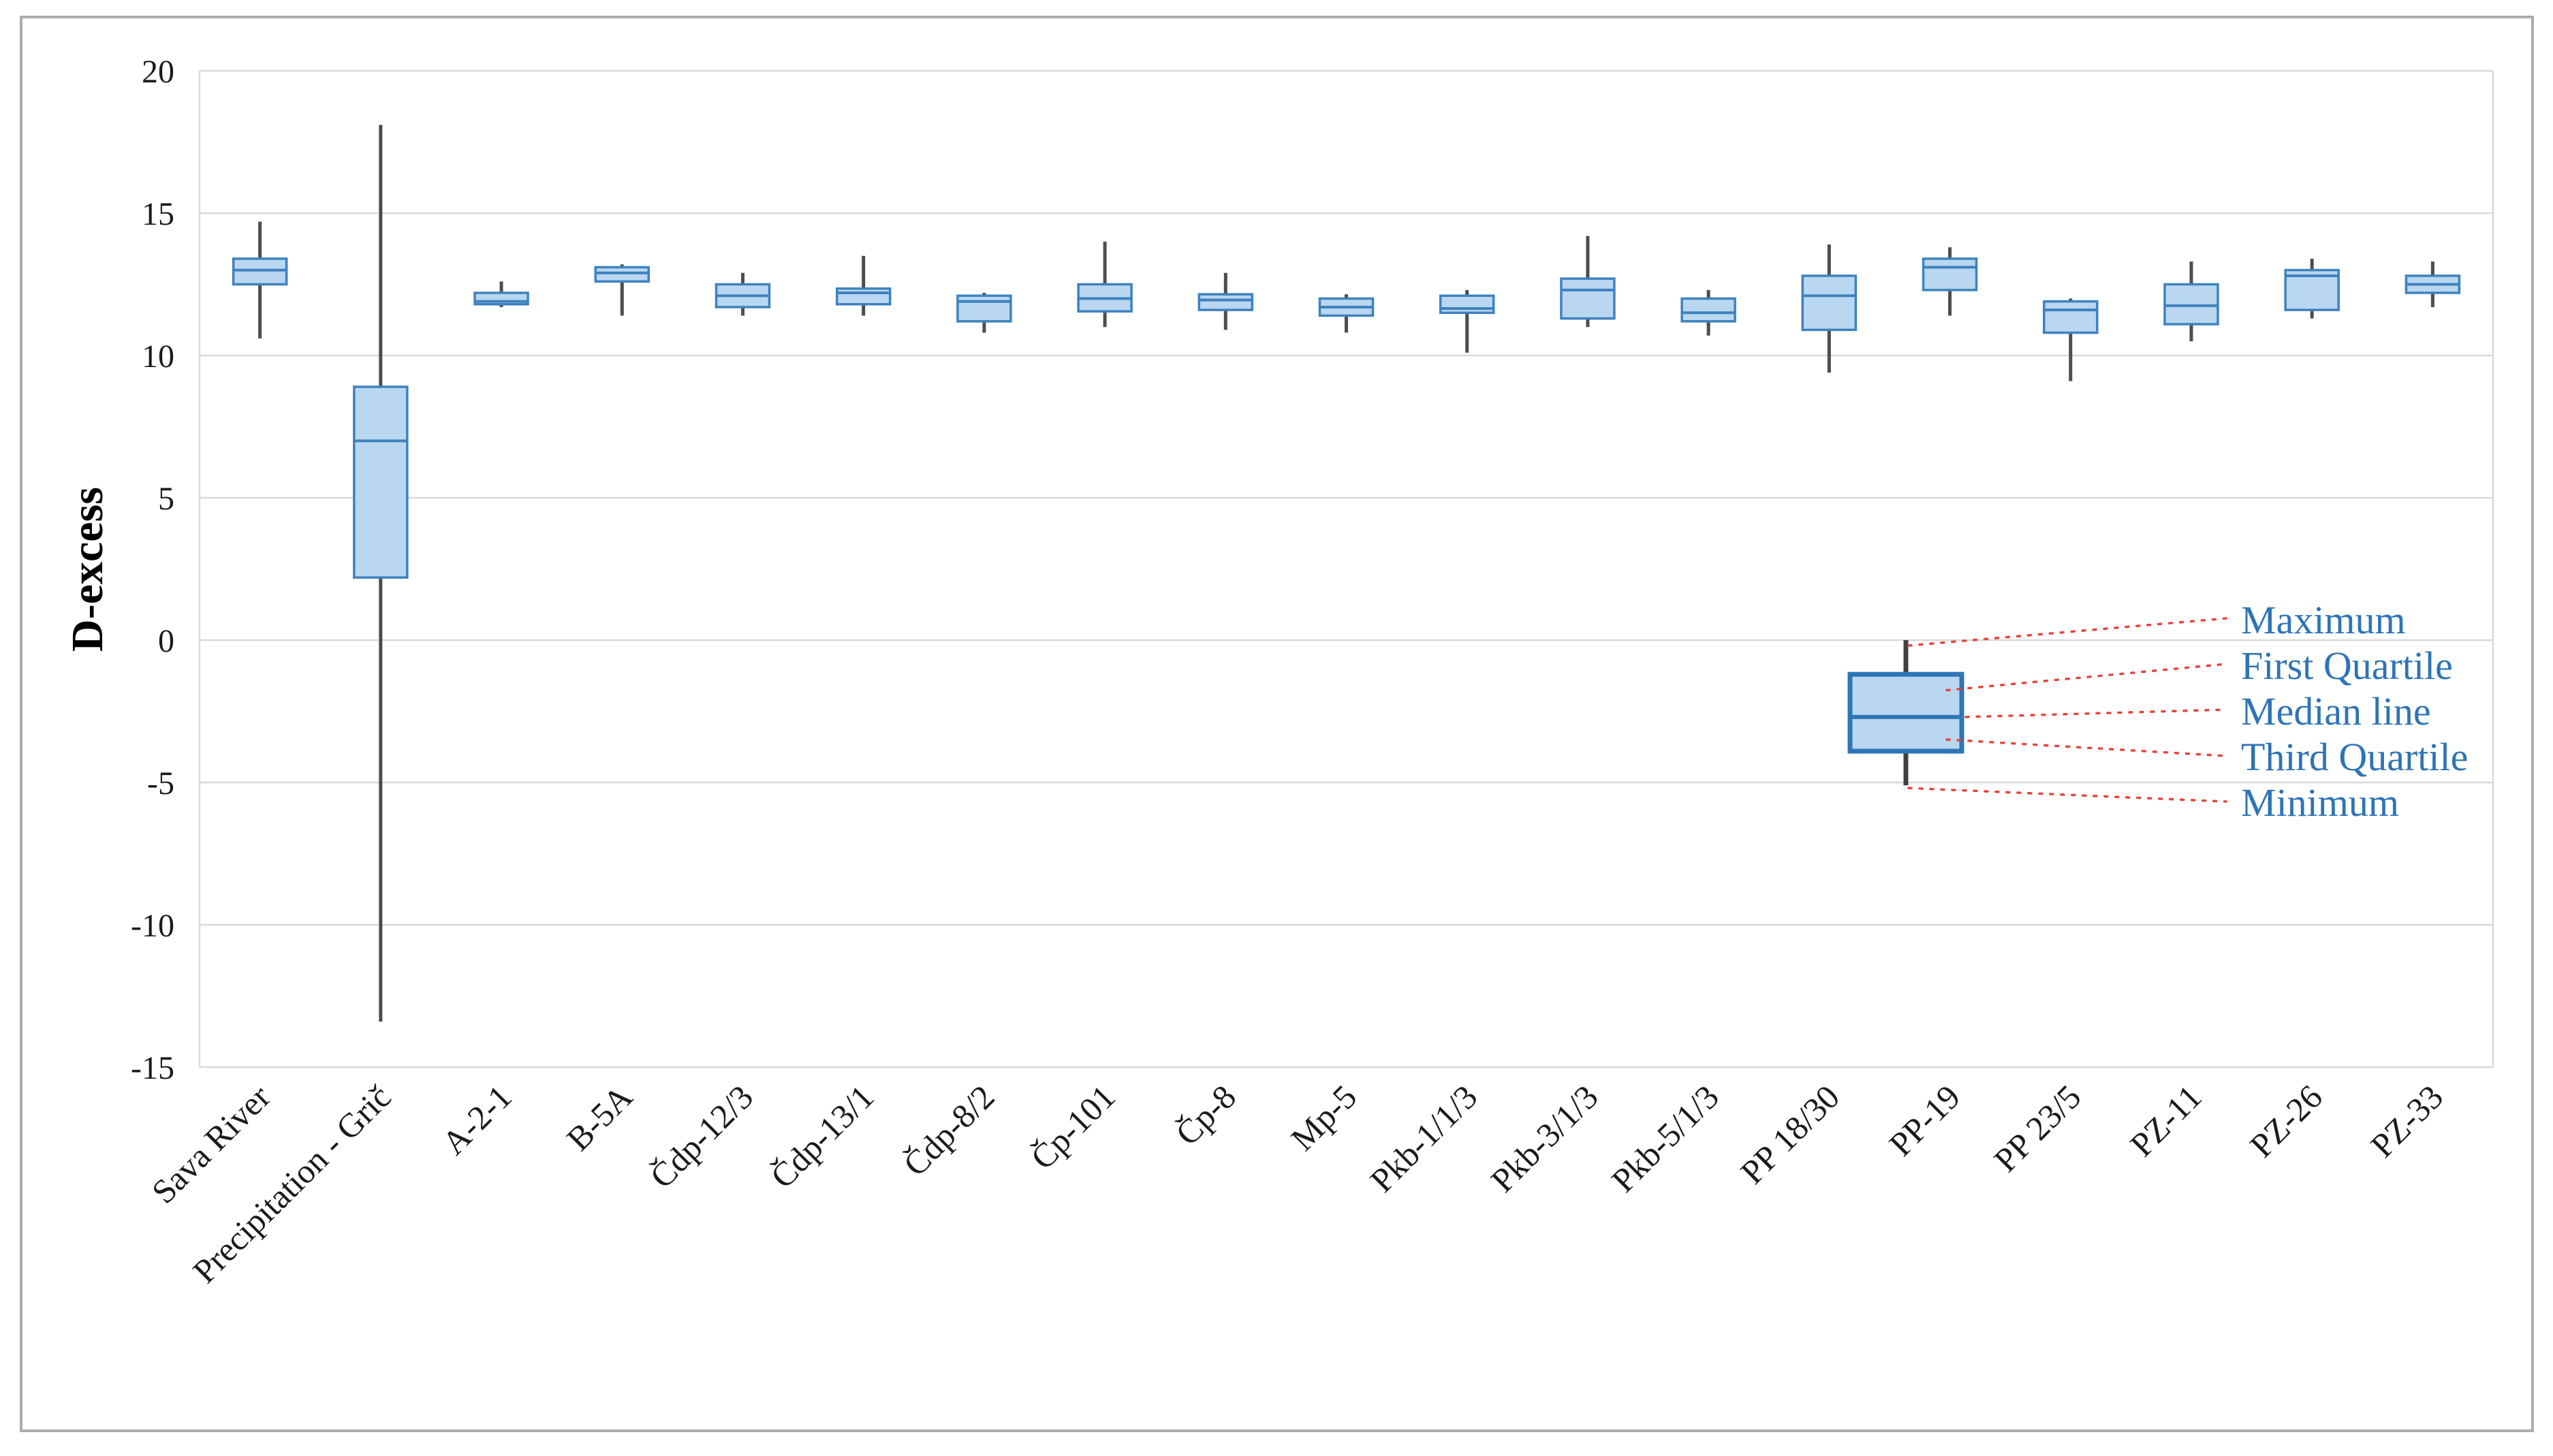 Image resolution: width=2553 pixels, height=1456 pixels. I want to click on boxplot-PP 23/5, so click(2071, 339).